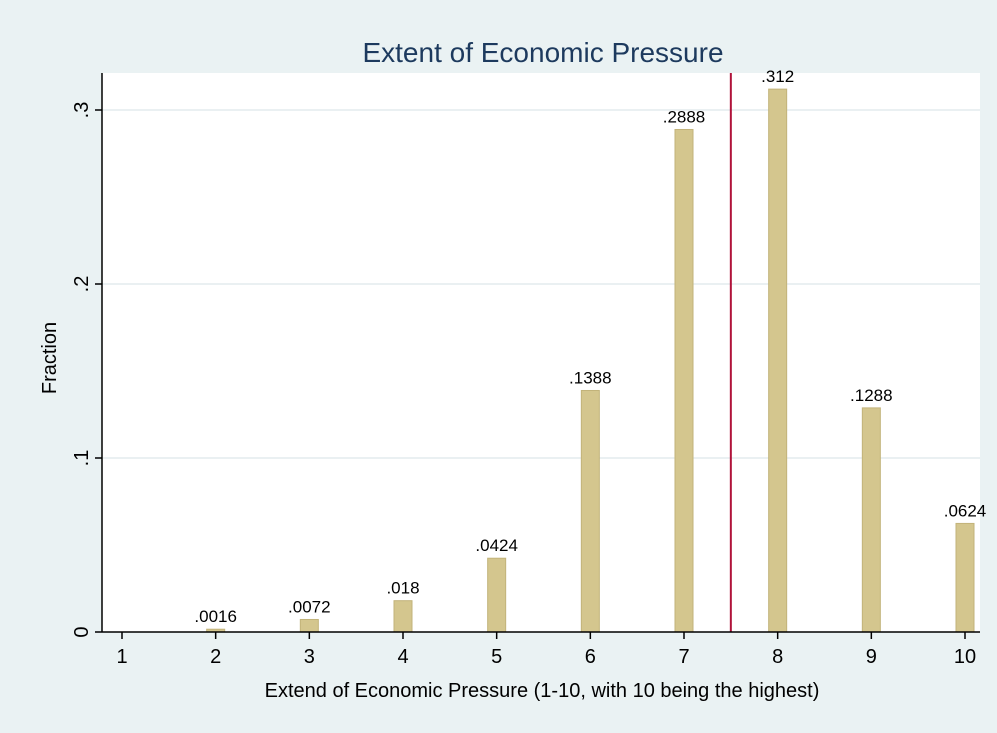 The image size is (997, 733). I want to click on bar-value-label: .018, so click(402, 588).